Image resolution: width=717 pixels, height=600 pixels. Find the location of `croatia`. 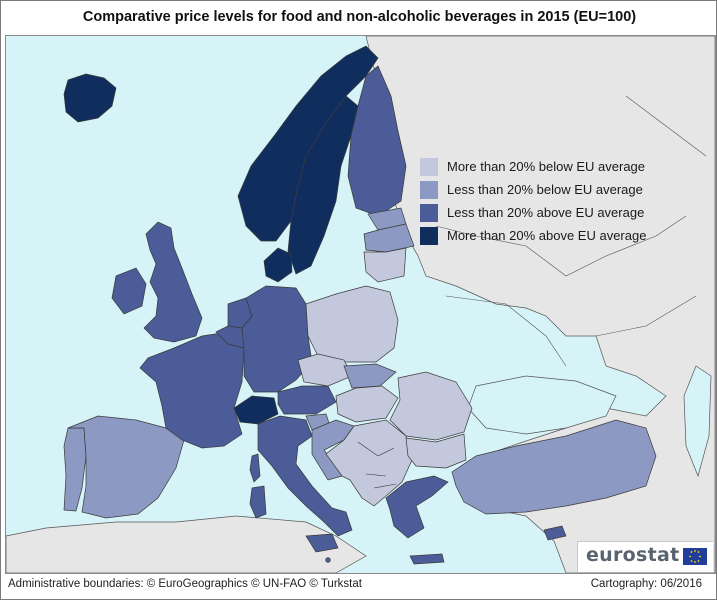

croatia is located at coordinates (333, 450).